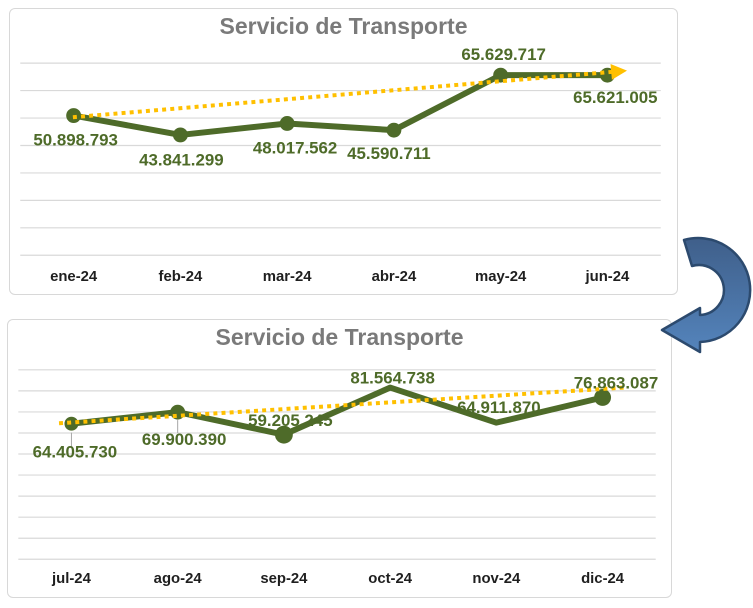 The width and height of the screenshot is (753, 608). What do you see at coordinates (616, 383) in the screenshot?
I see `data-label: 76.863.087` at bounding box center [616, 383].